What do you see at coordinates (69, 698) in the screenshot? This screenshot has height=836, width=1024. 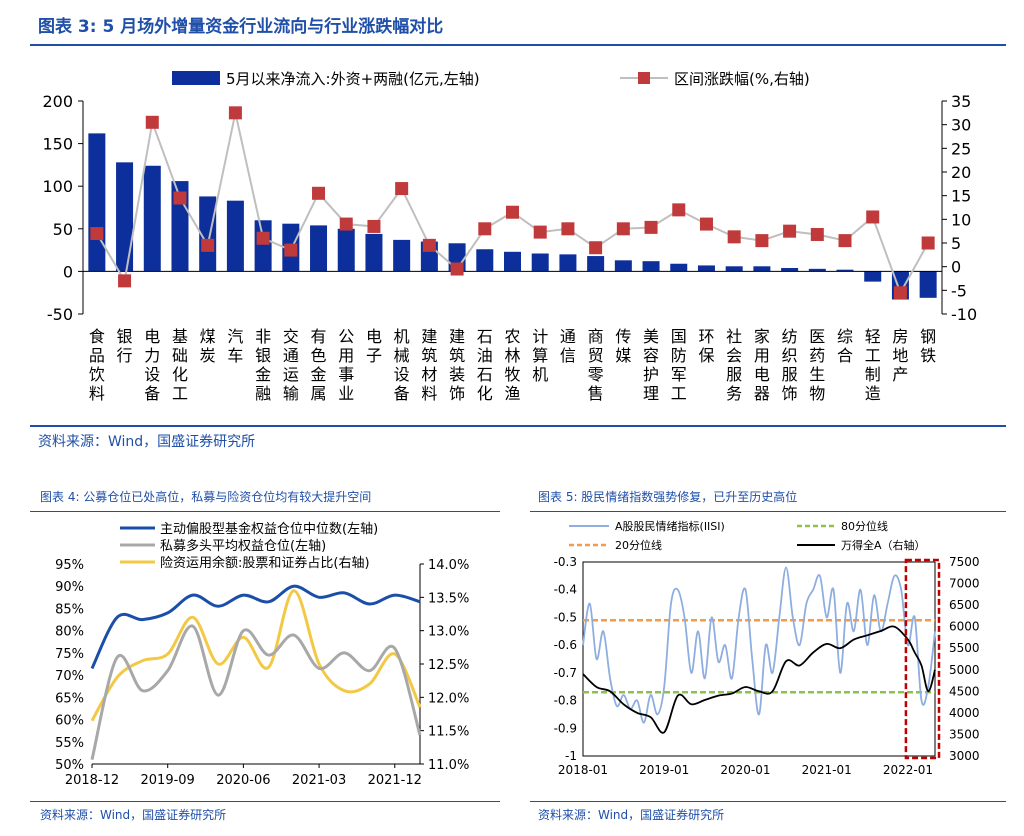 I see `fig4-left-tick-label: 65%` at bounding box center [69, 698].